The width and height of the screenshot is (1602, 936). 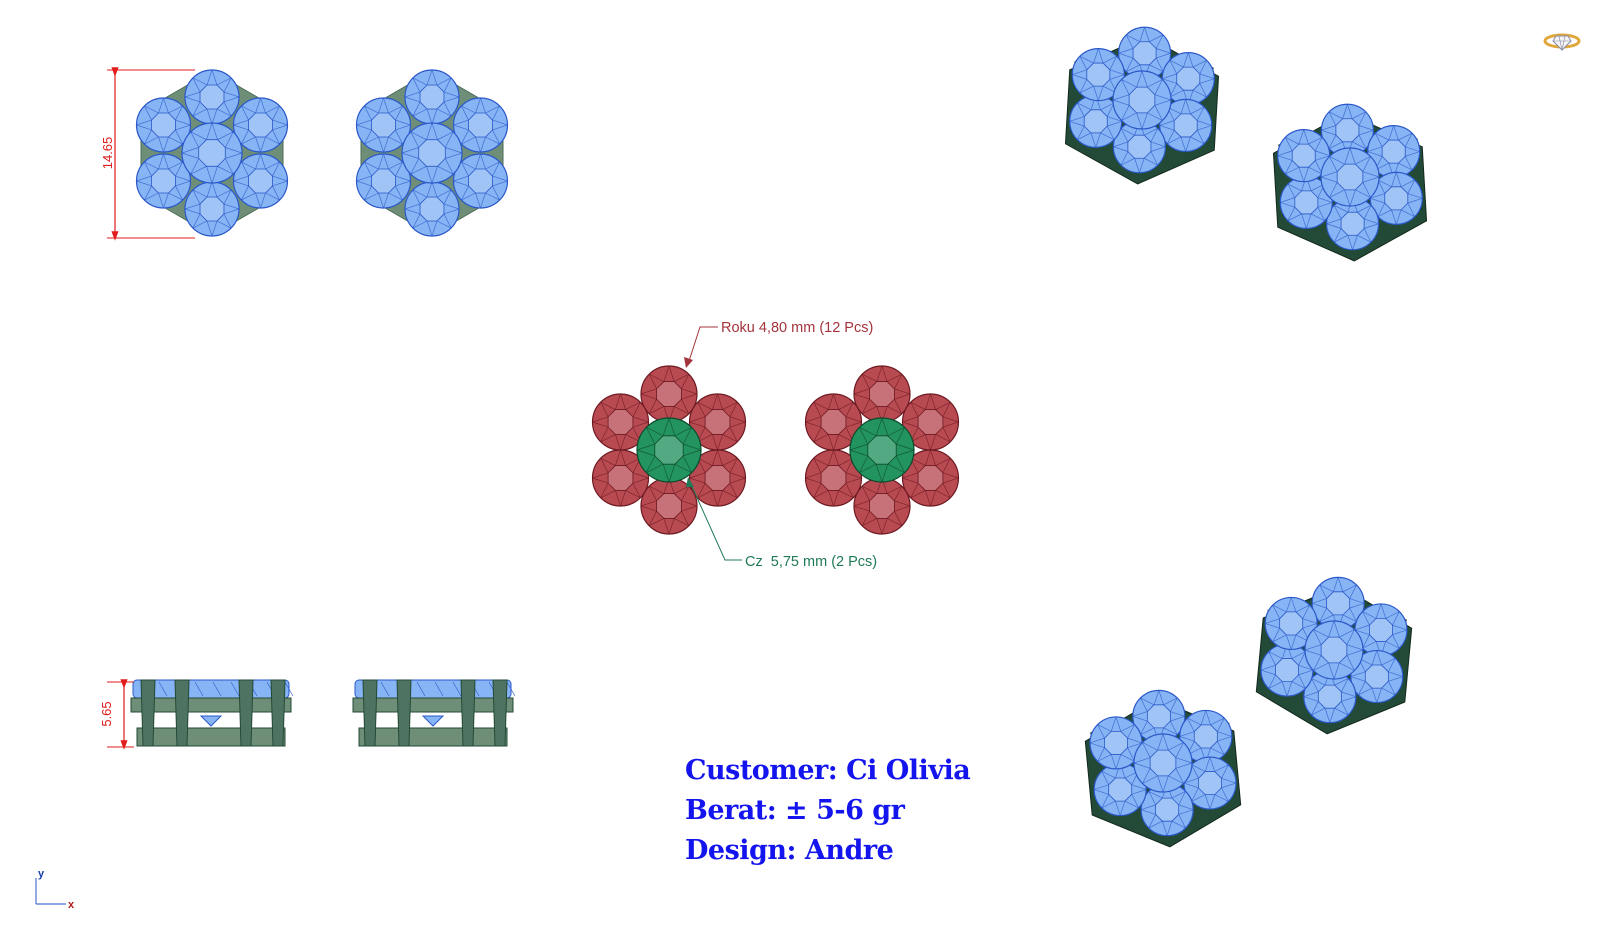 I want to click on earring-side-view-left, so click(x=212, y=713).